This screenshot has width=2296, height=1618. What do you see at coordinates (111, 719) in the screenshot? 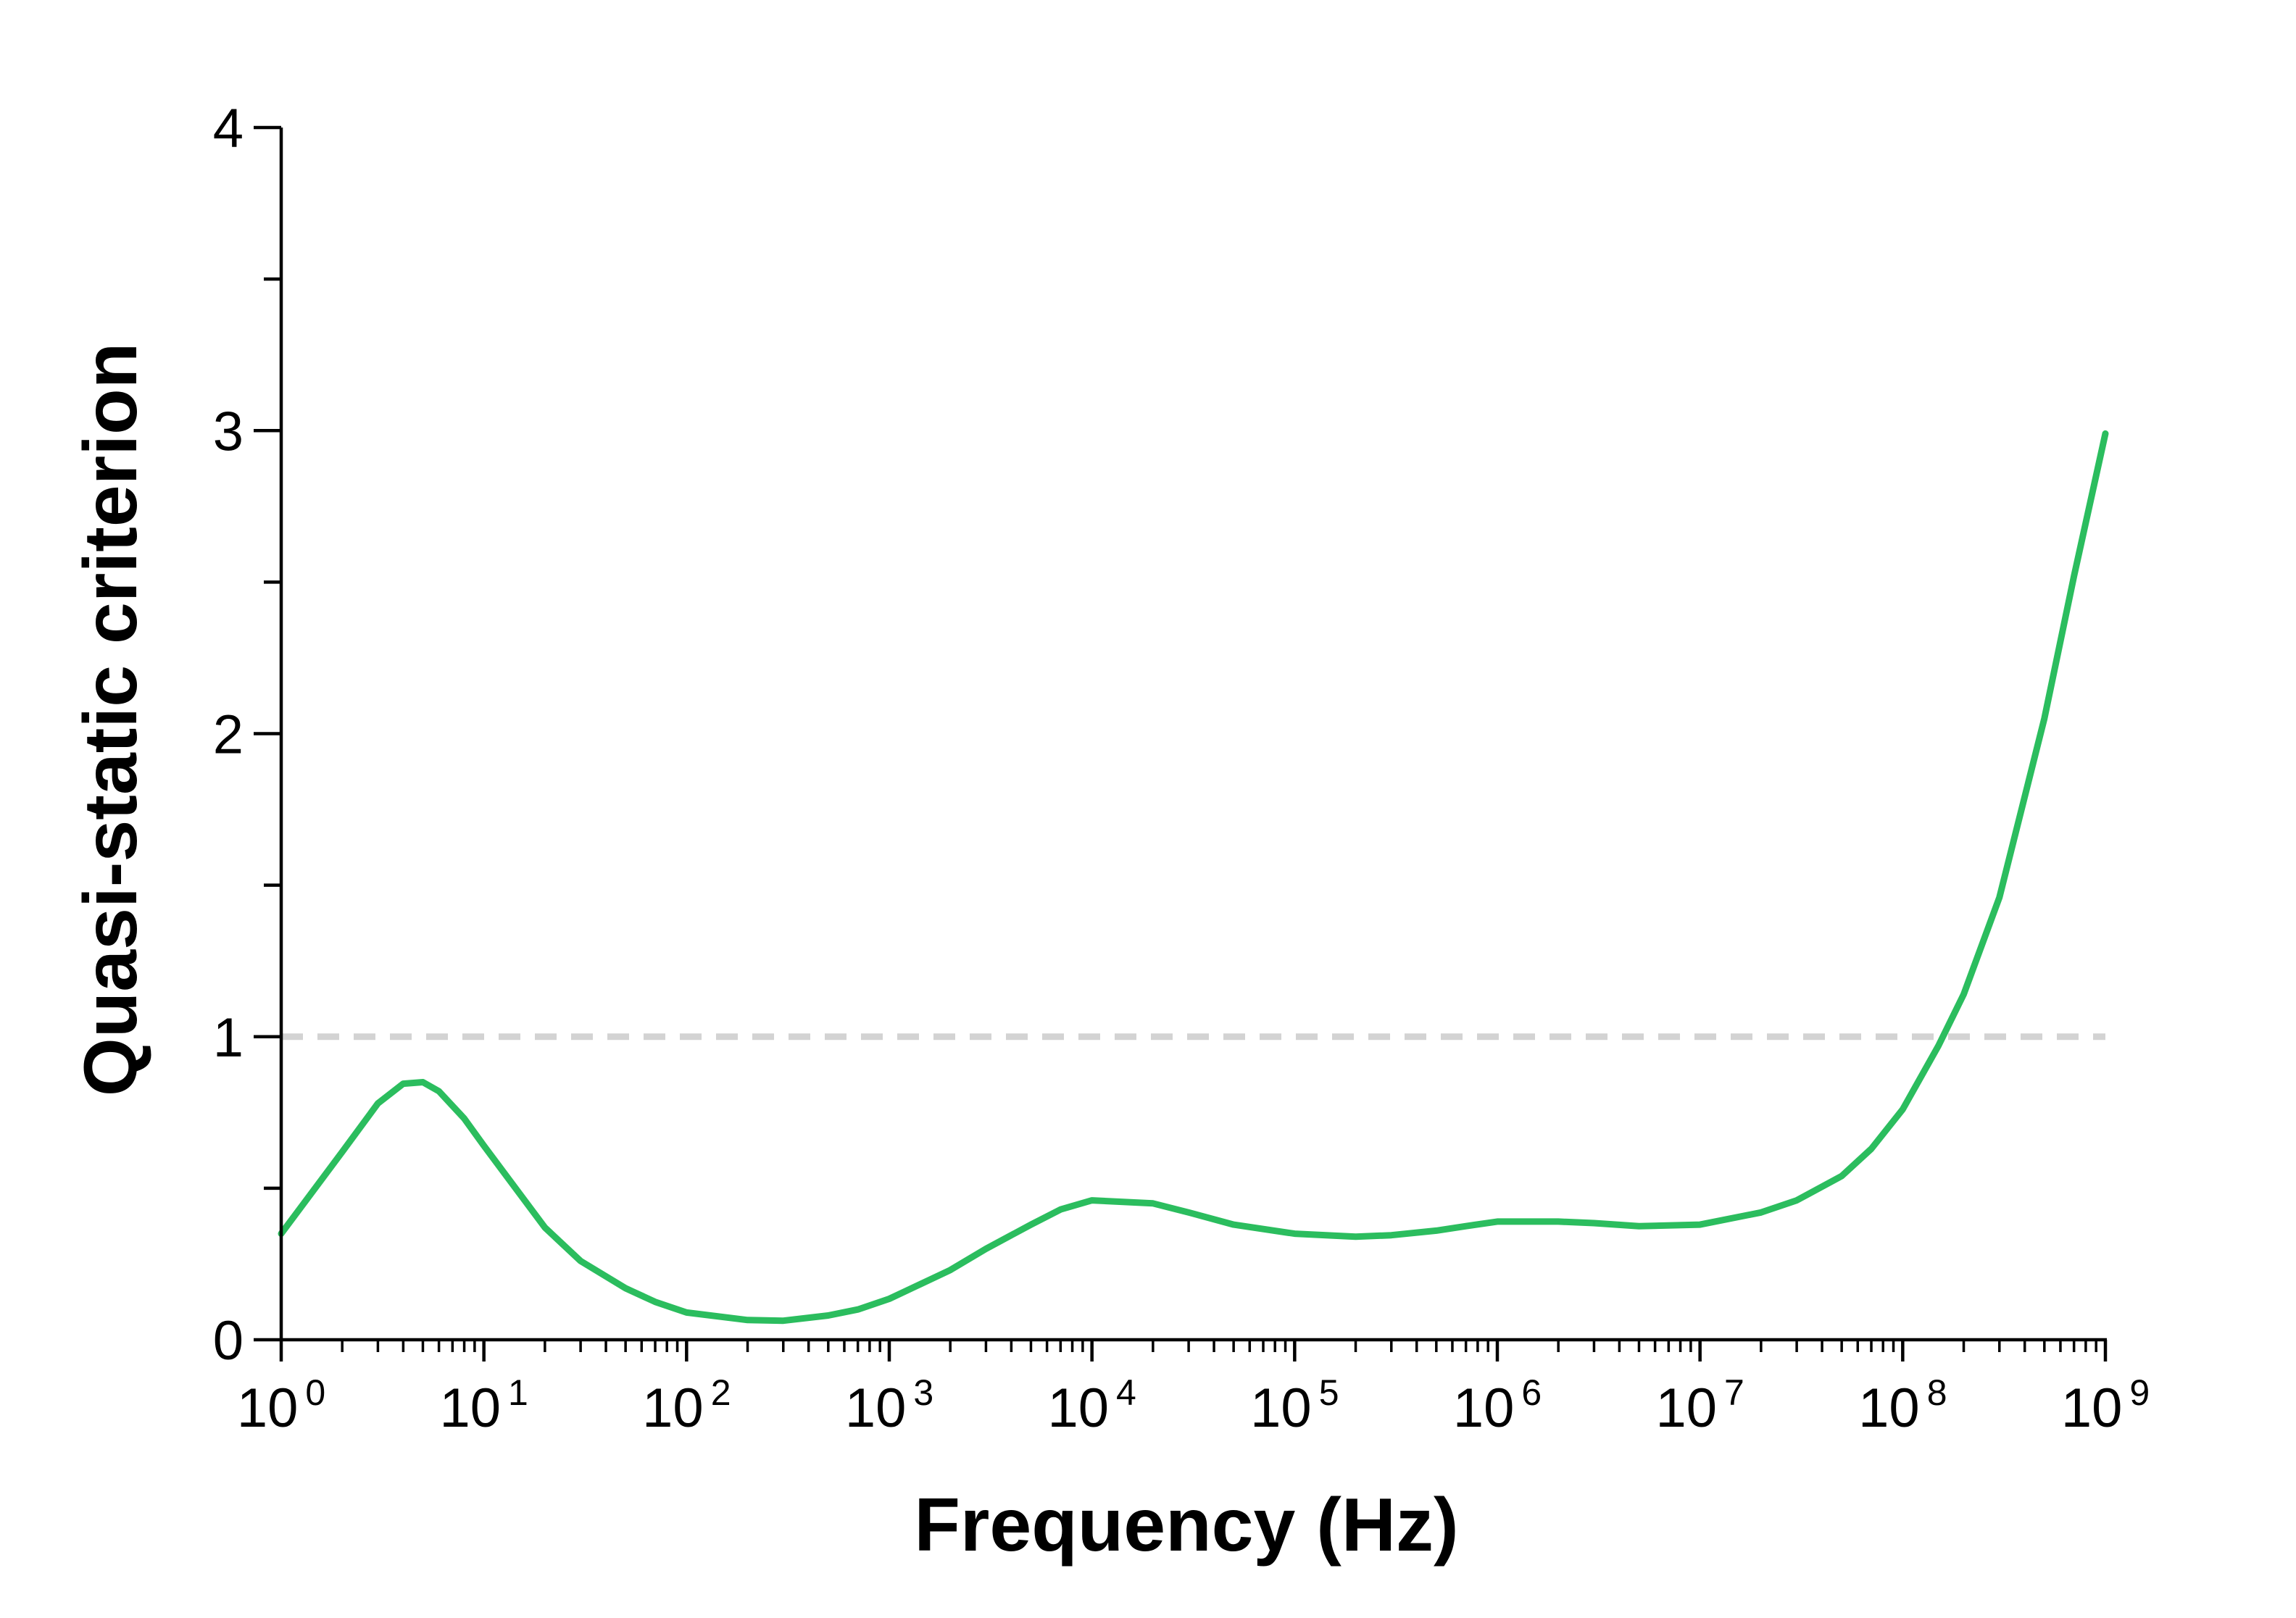
I see `y-axis-title: Quasi-static criterion` at bounding box center [111, 719].